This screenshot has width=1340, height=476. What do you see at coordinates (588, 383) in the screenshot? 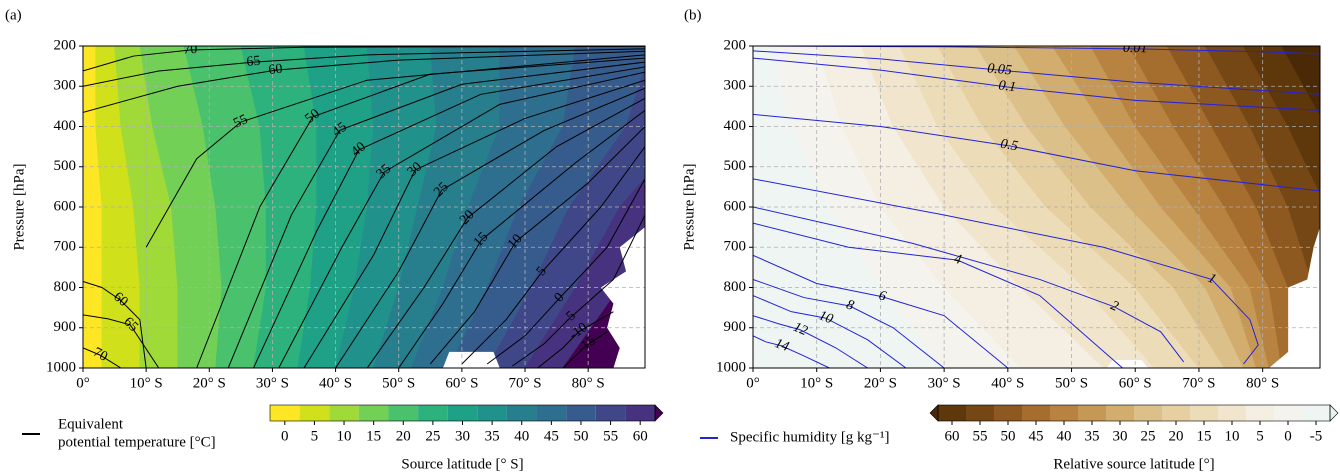
I see `x-tick-label: 80° S` at bounding box center [588, 383].